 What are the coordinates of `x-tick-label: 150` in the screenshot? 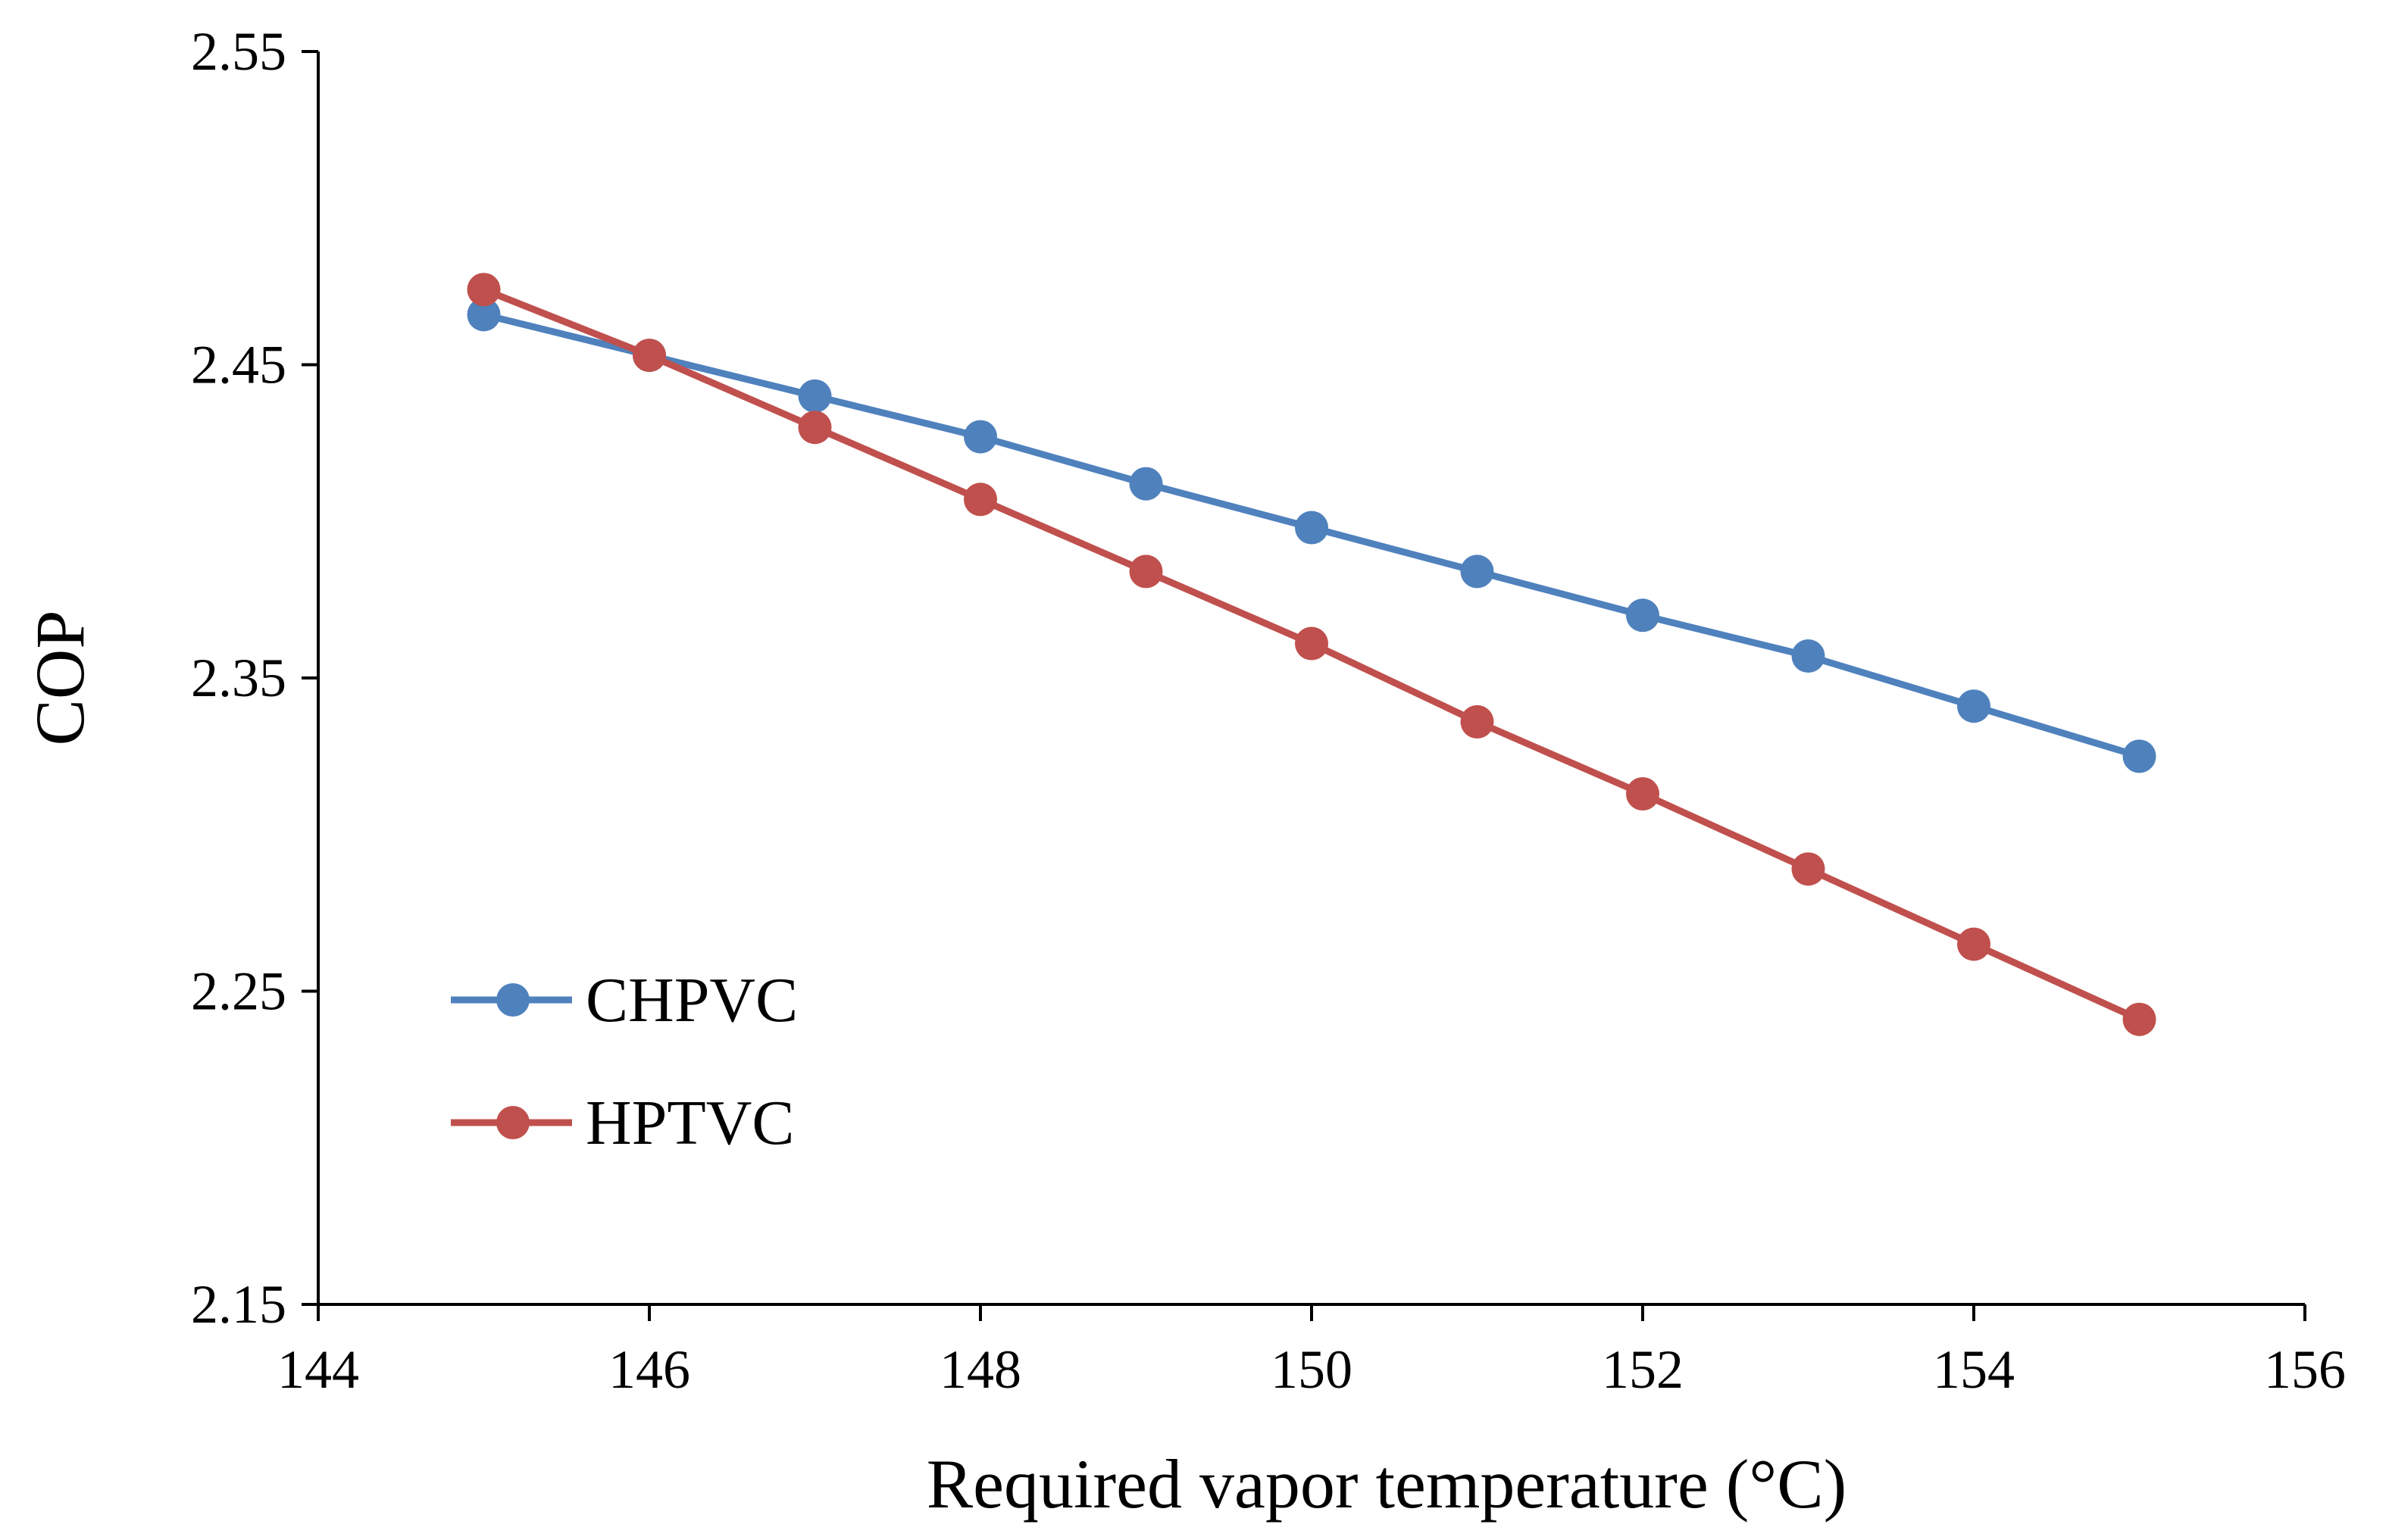 It's located at (1311, 1369).